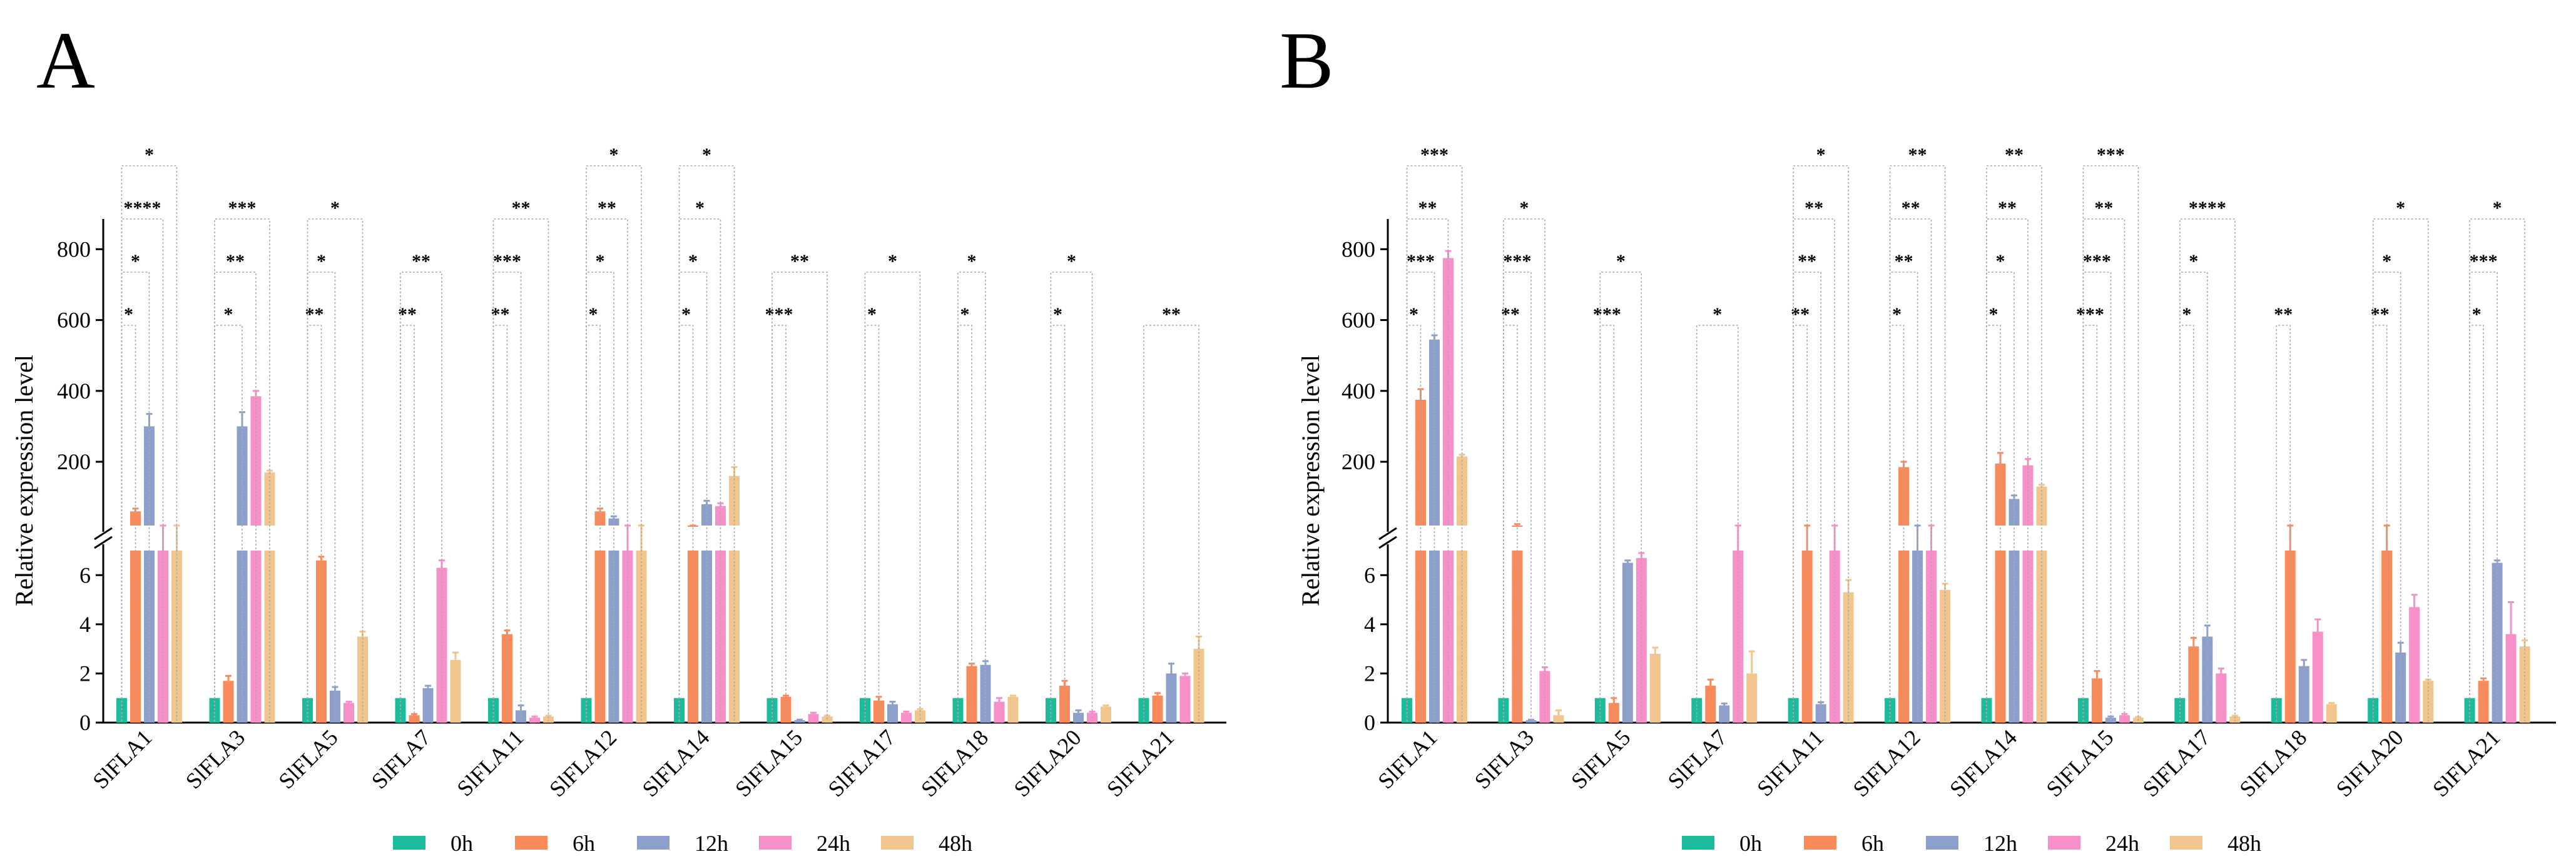  Describe the element at coordinates (74, 249) in the screenshot. I see `y-tick-label: 800` at that location.